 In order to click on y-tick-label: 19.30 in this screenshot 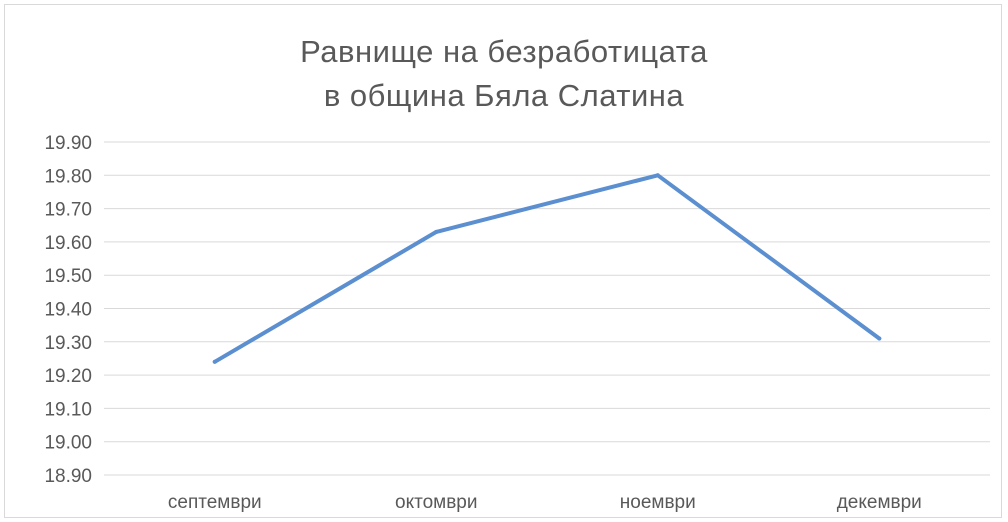, I will do `click(68, 343)`.